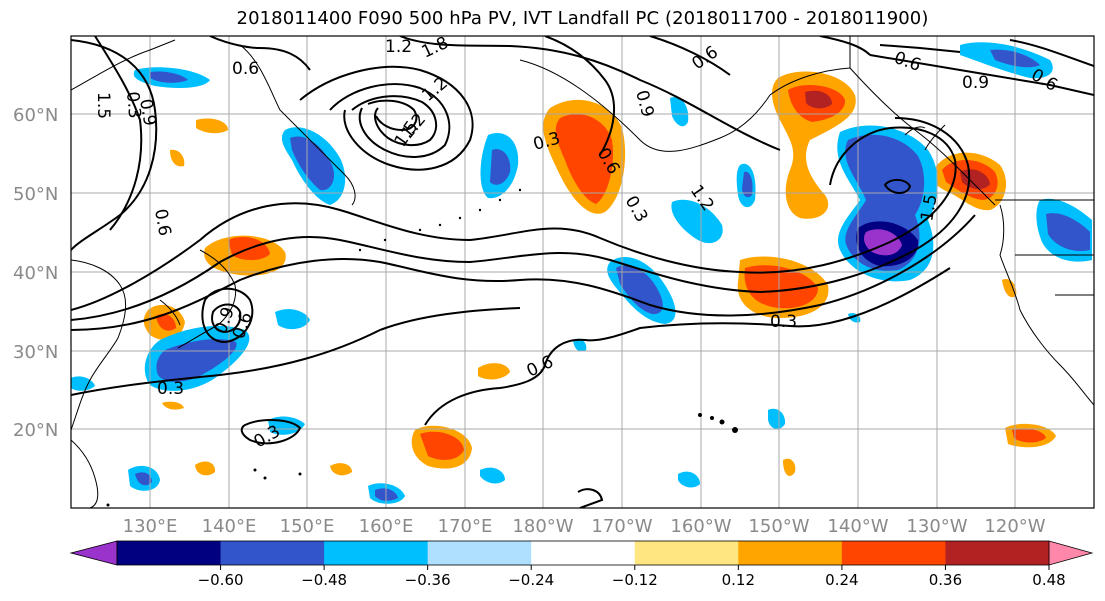 The image size is (1105, 601). What do you see at coordinates (841, 580) in the screenshot?
I see `colorbar-tick-label: 0.24` at bounding box center [841, 580].